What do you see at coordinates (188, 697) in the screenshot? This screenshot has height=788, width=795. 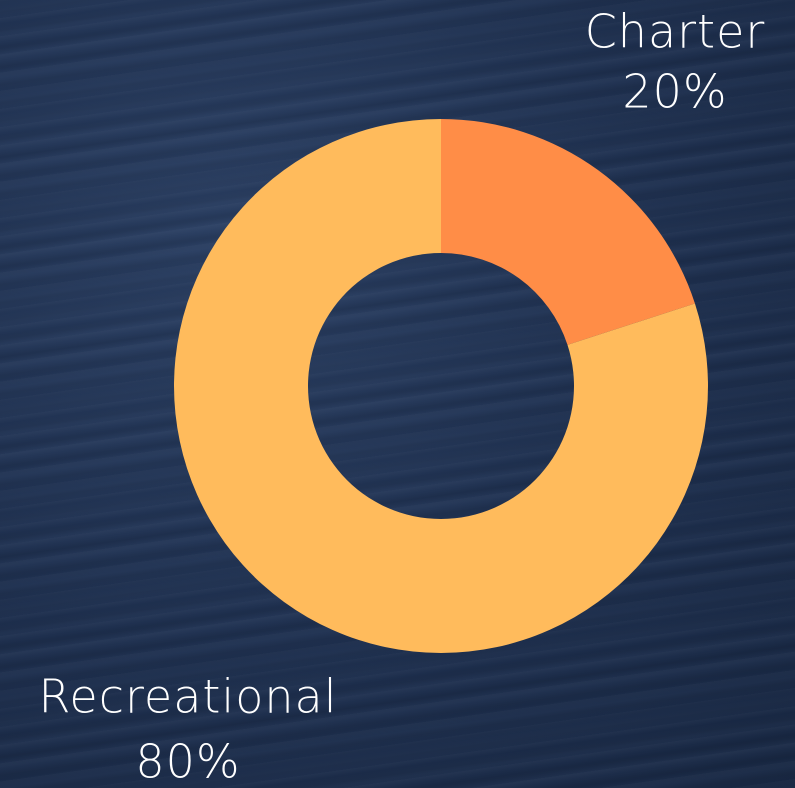 I see `slice-label: Recreational` at bounding box center [188, 697].